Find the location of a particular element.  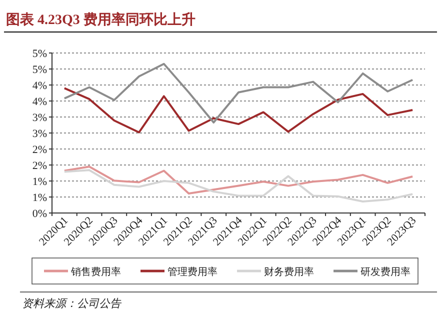

y-tick-label: 0% is located at coordinates (39, 214).